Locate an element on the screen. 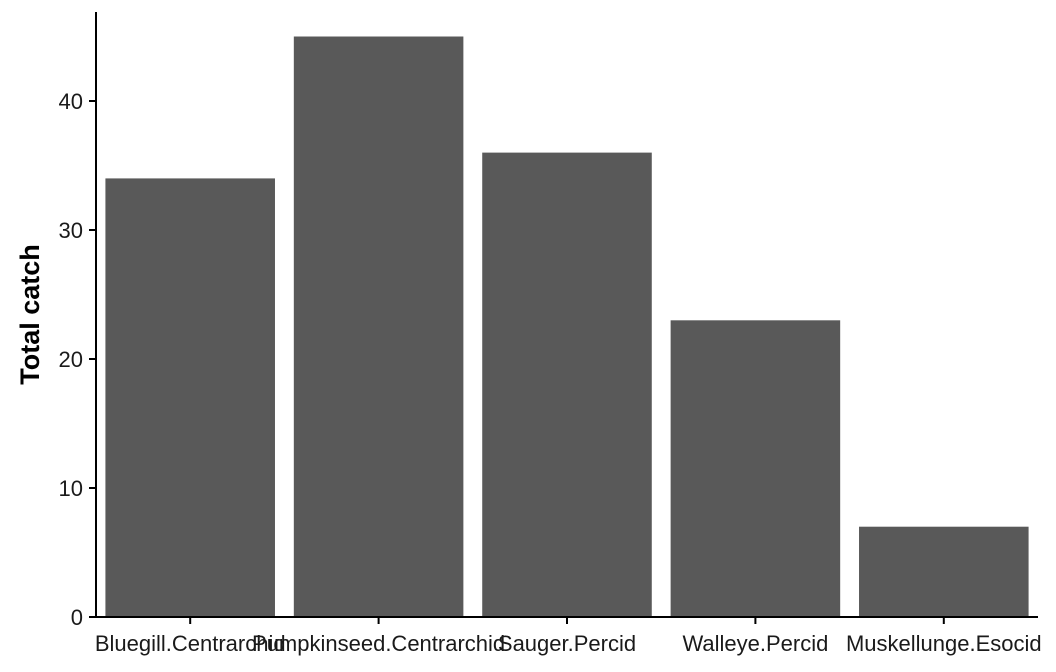 This screenshot has height=672, width=1056. y-axis-title: Total catch is located at coordinates (30, 314).